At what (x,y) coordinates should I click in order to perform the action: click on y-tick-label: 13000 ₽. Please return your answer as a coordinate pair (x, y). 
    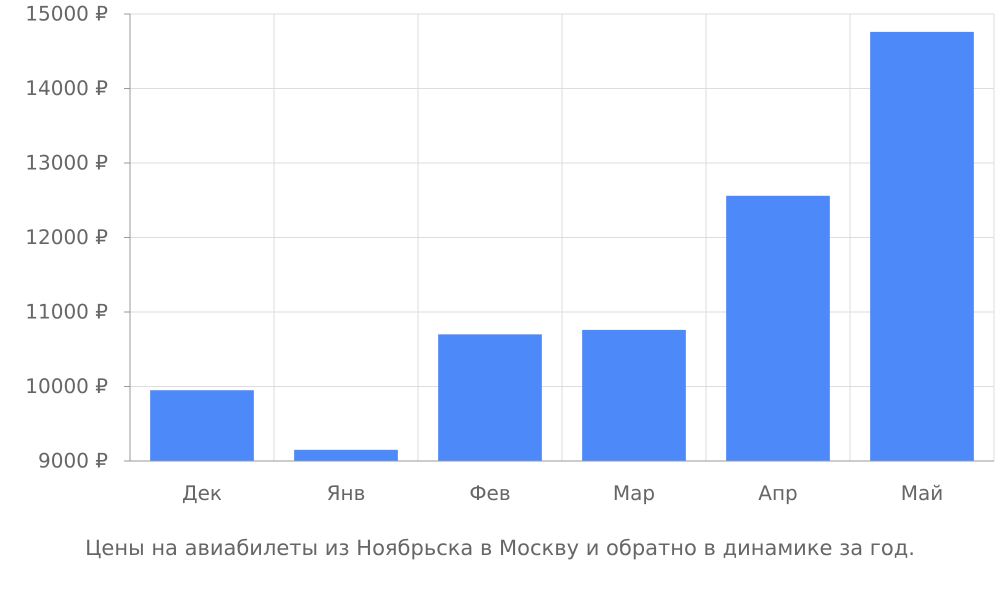
    Looking at the image, I should click on (66, 162).